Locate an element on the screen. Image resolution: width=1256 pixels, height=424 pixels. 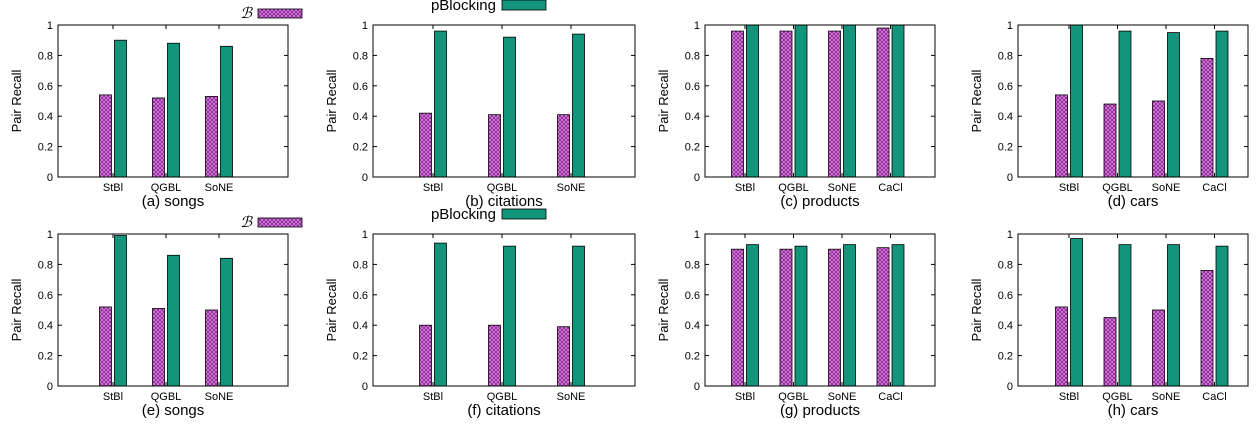
panel-caption: (b) citations is located at coordinates (504, 201).